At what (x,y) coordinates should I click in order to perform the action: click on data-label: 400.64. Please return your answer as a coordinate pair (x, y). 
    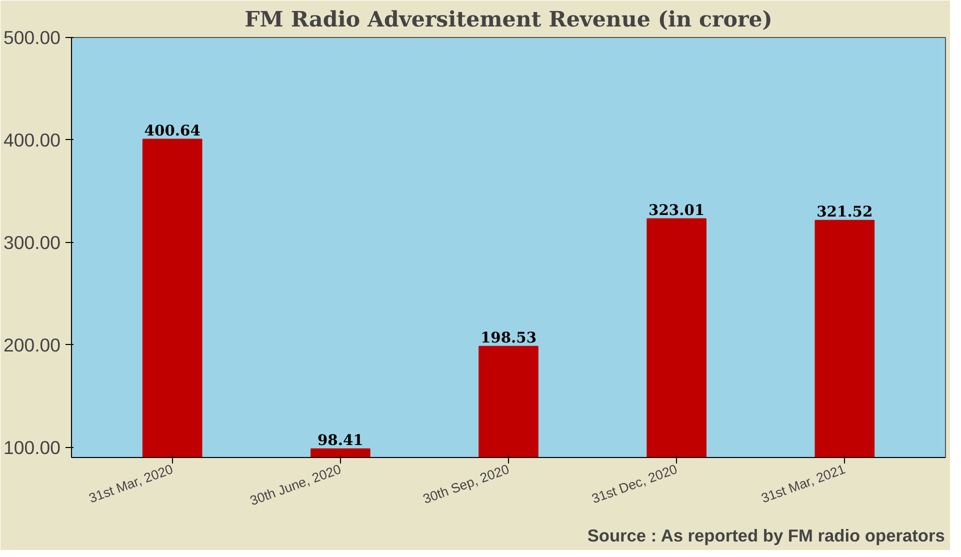
    Looking at the image, I should click on (172, 131).